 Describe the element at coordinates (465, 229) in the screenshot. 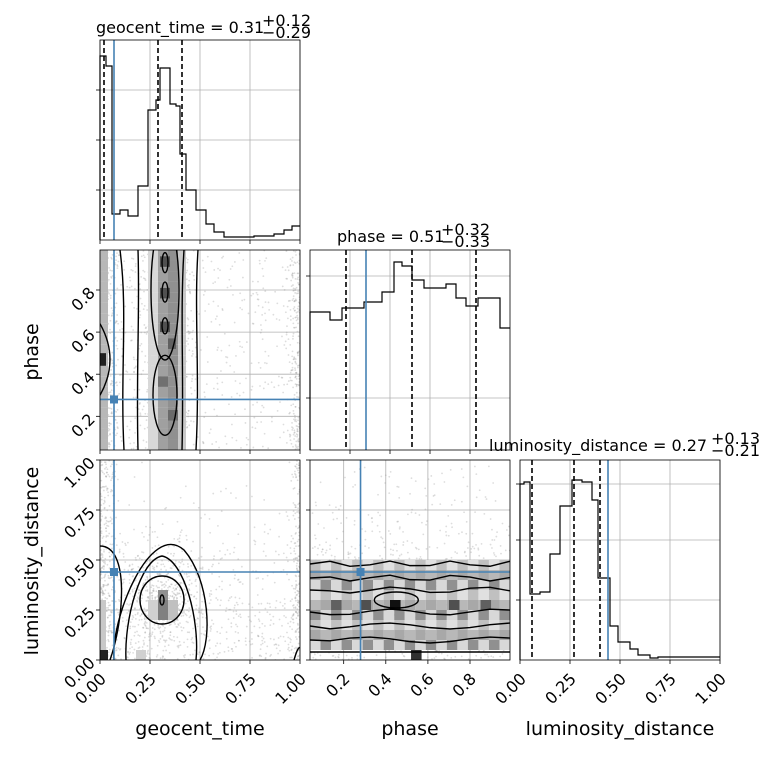

I see `title-phase-plus: +0.32` at that location.